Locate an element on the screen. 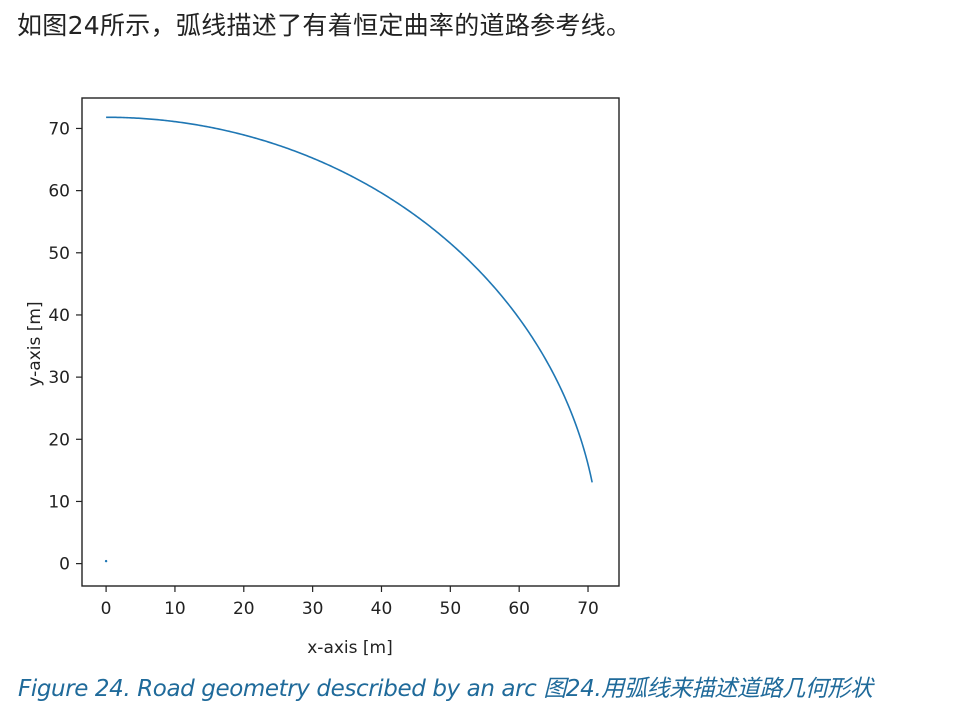  x-tick-label: 30 is located at coordinates (313, 609).